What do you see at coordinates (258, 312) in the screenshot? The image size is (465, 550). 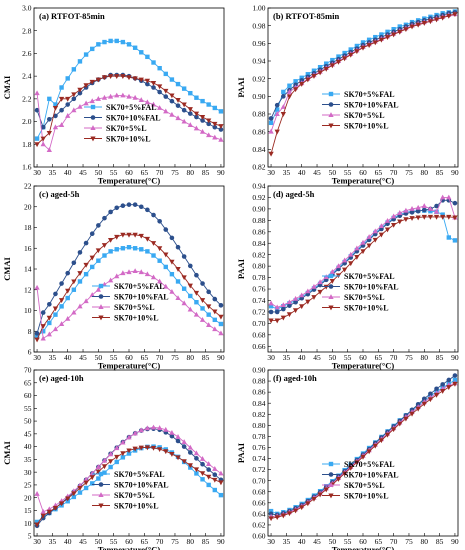 I see `y-tick-label: 0.72` at bounding box center [258, 312].